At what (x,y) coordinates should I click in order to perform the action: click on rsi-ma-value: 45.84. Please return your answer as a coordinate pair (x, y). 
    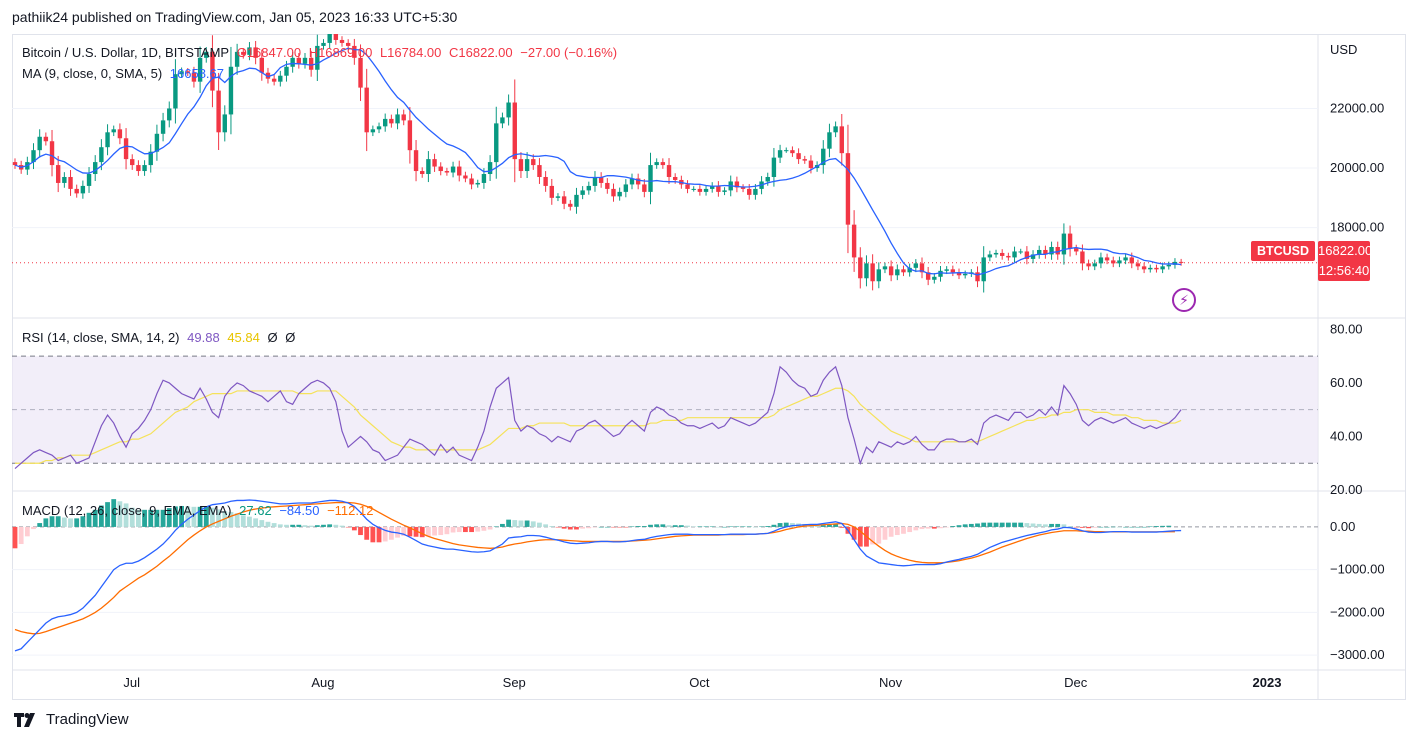
    Looking at the image, I should click on (243, 337).